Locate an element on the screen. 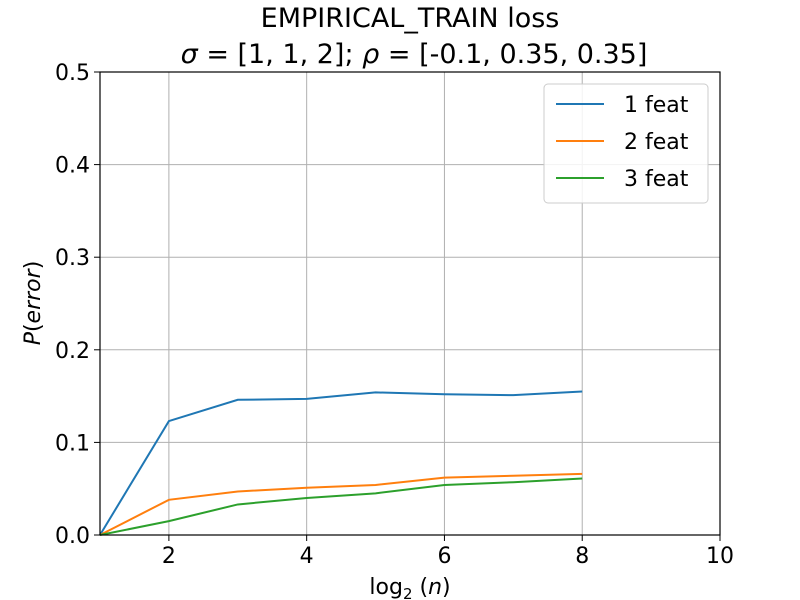 Image resolution: width=800 pixels, height=600 pixels. y-tick-label: 0.3 is located at coordinates (72, 258).